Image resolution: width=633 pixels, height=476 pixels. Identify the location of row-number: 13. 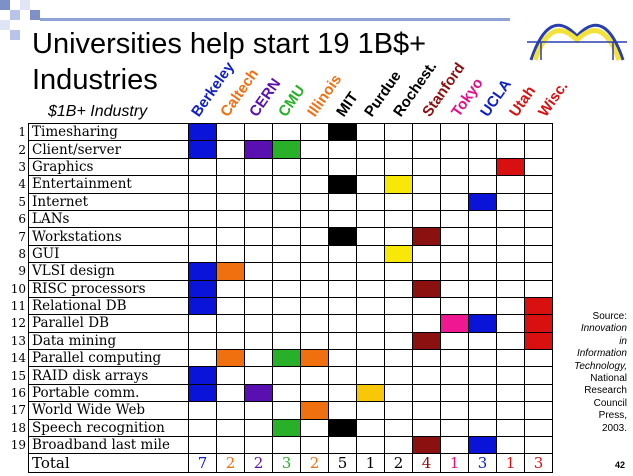
(18, 340).